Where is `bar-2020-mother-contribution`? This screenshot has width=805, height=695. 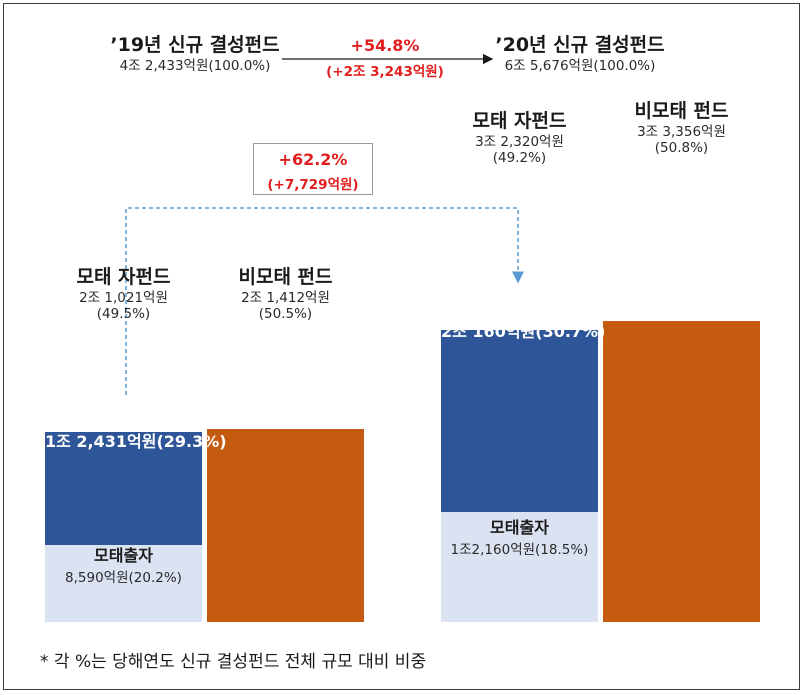
bar-2020-mother-contribution is located at coordinates (519, 567).